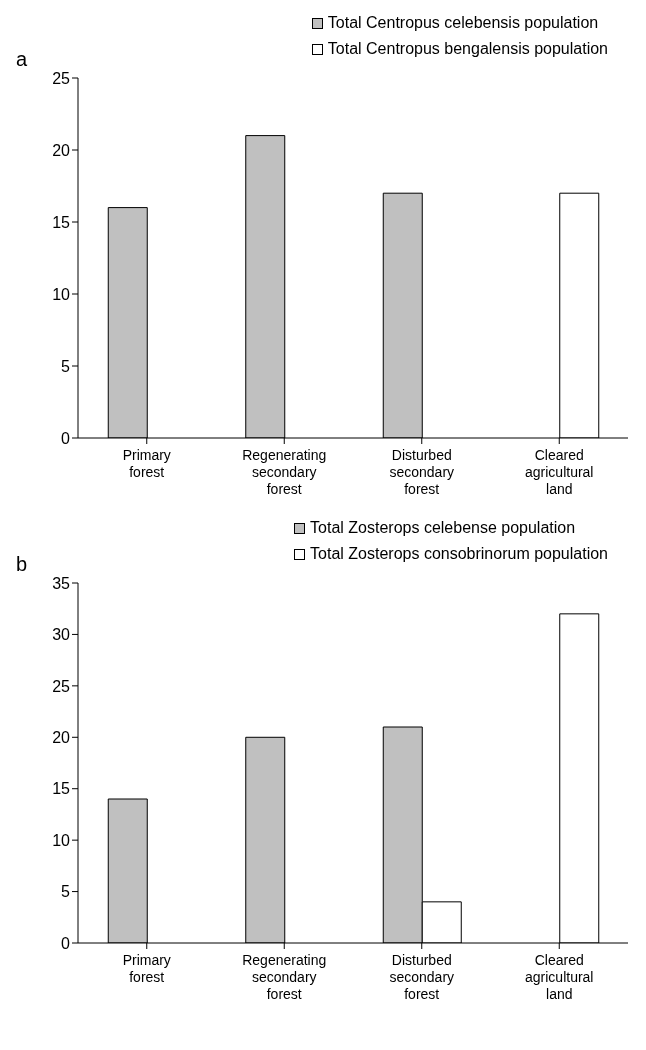  I want to click on legend-label: Total Centropus celebensis population, so click(463, 23).